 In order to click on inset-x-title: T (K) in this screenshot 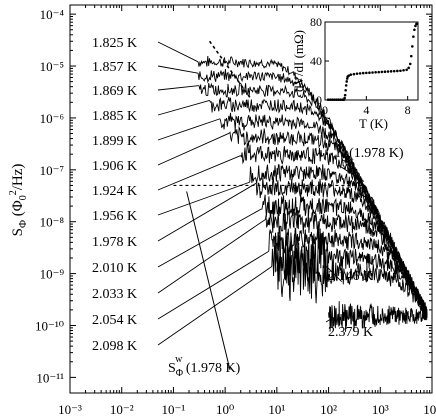, I will do `click(373, 123)`.